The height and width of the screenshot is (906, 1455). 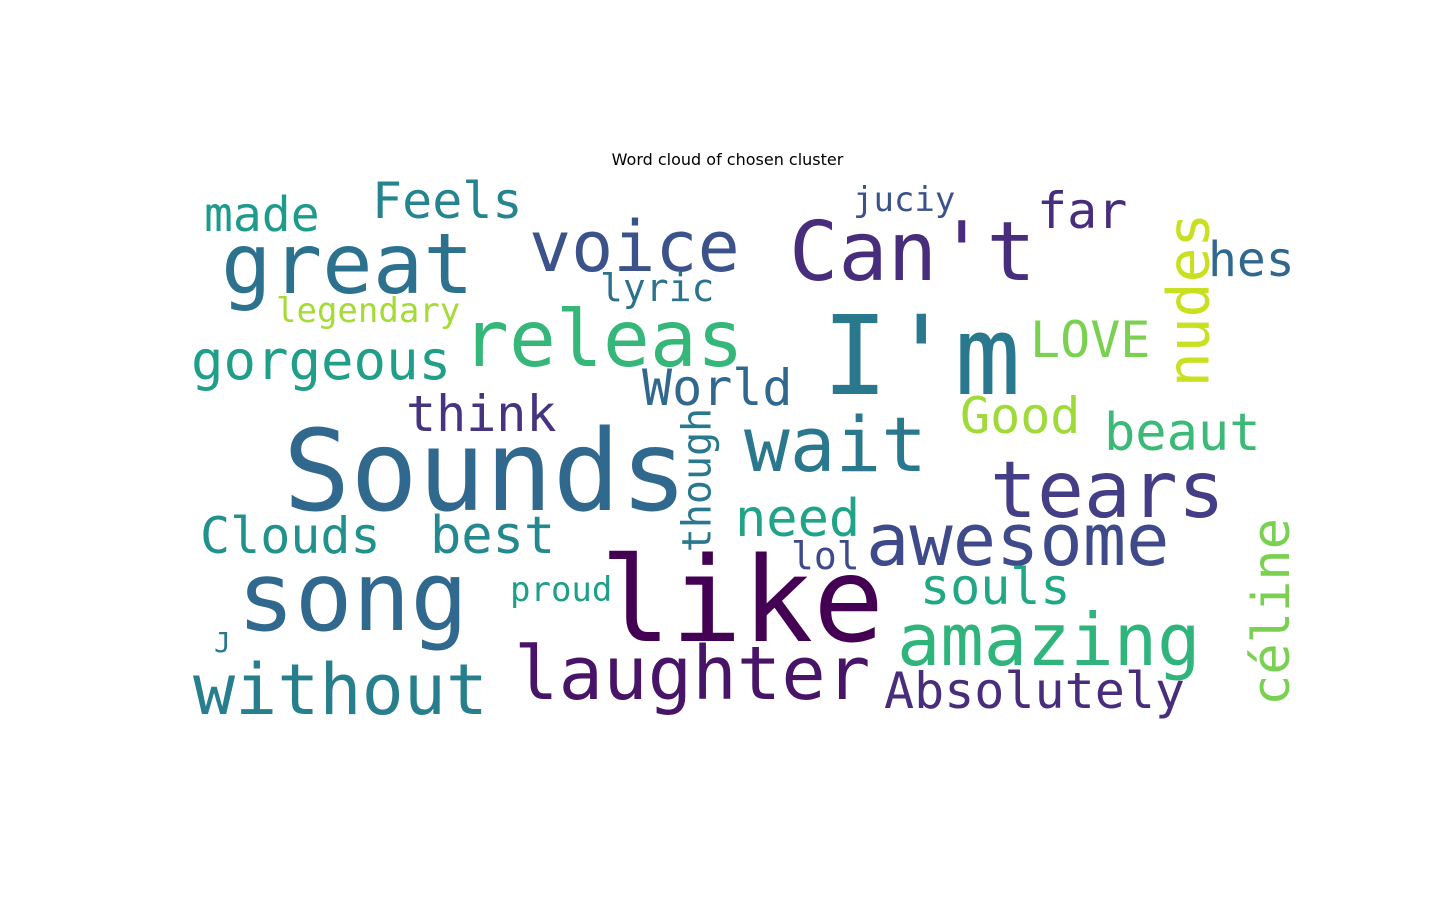 I want to click on cloud-word: beaut, so click(x=1182, y=433).